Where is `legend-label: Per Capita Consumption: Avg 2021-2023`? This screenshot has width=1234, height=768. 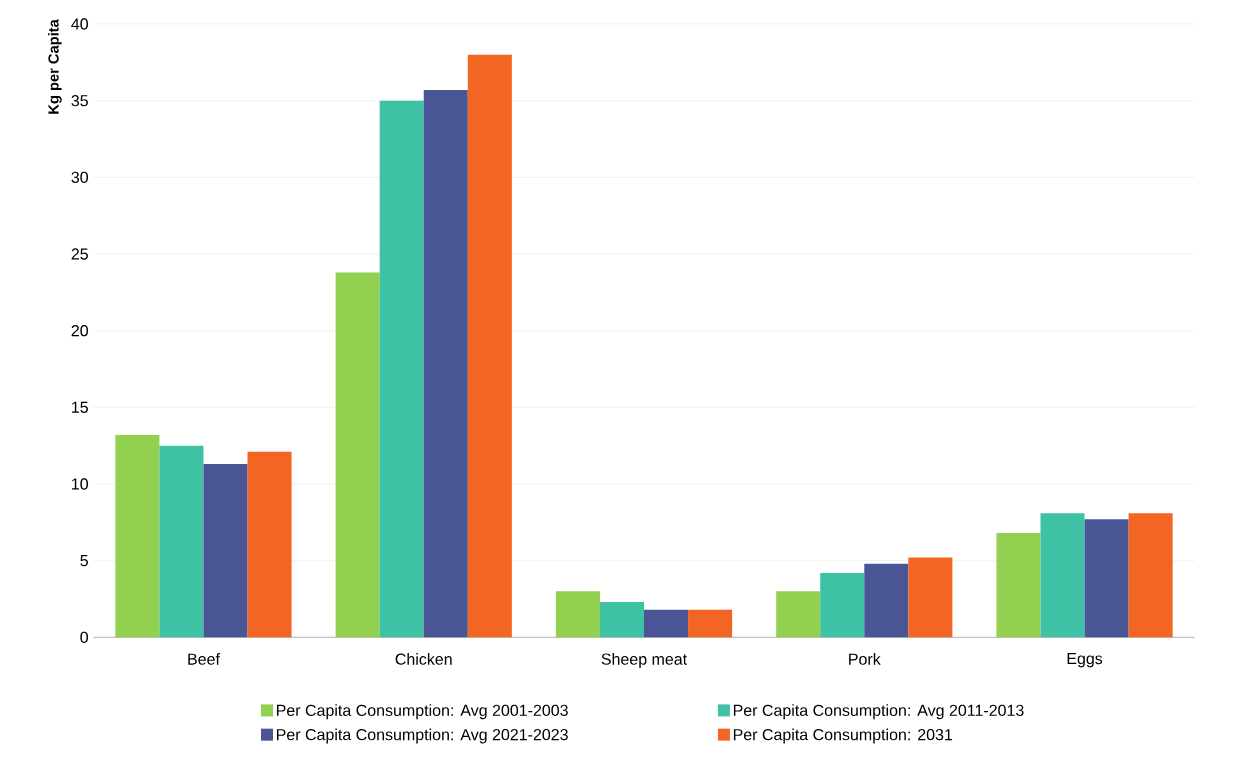 legend-label: Per Capita Consumption: Avg 2021-2023 is located at coordinates (422, 736).